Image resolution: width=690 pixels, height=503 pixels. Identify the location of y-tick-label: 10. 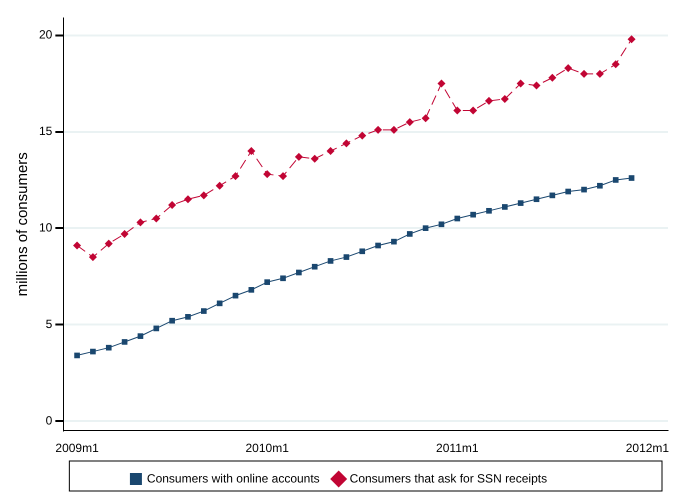
(45, 227).